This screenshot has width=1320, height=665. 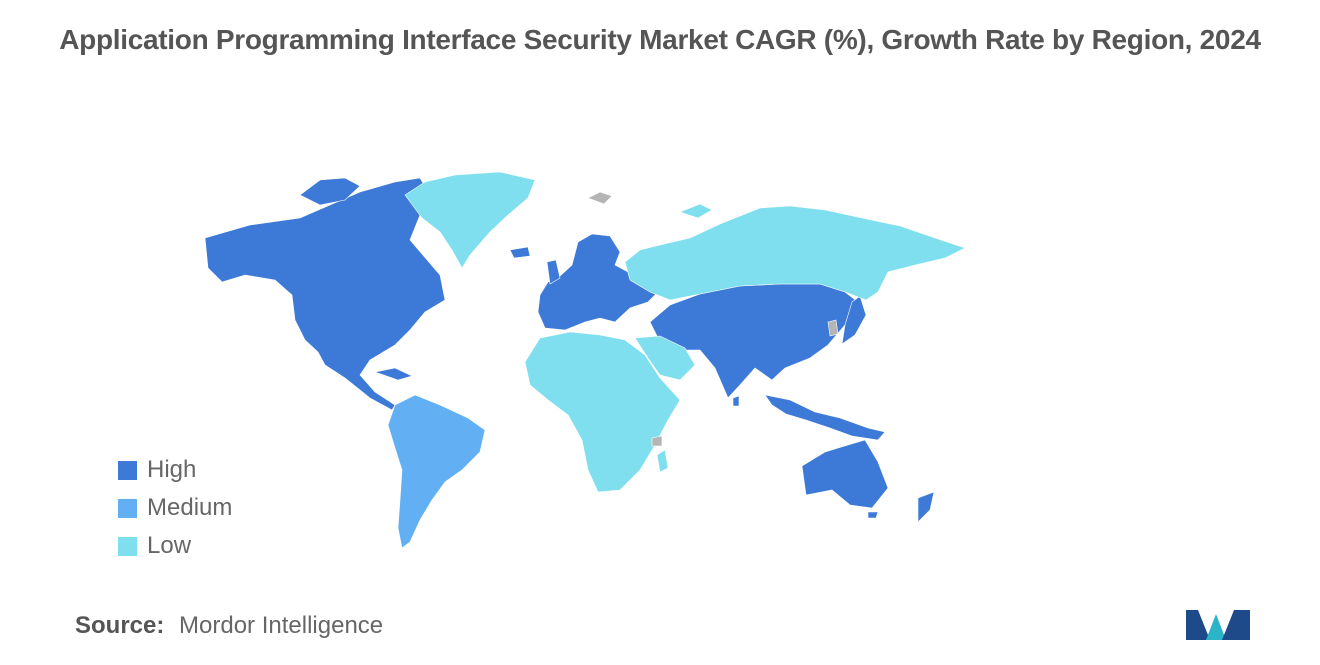 What do you see at coordinates (736, 401) in the screenshot?
I see `region-sri-lanka` at bounding box center [736, 401].